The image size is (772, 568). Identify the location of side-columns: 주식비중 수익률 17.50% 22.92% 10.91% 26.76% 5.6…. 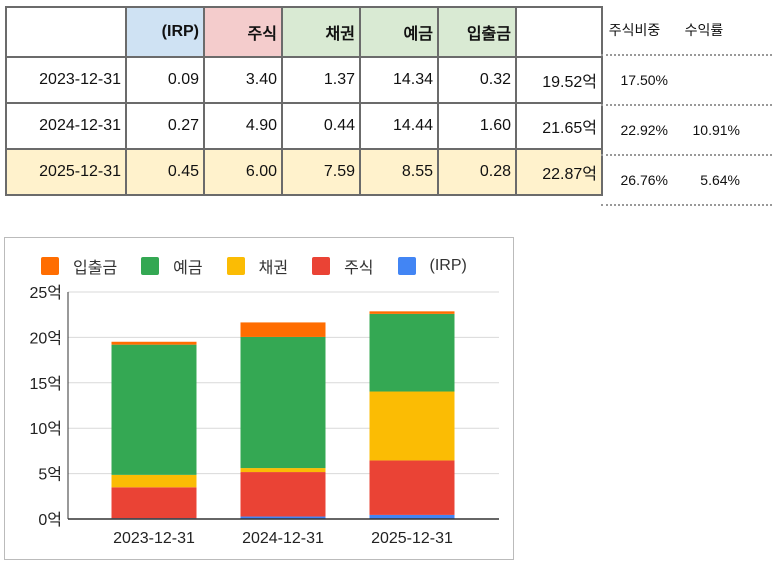
(686, 106).